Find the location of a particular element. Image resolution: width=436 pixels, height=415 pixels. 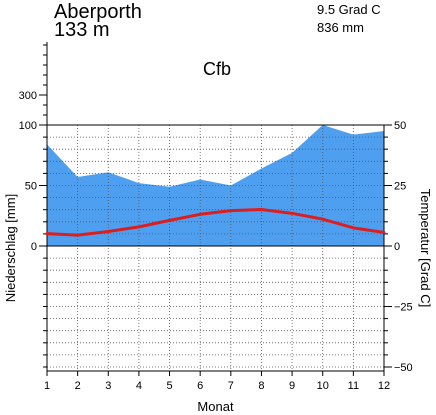

climate-classification: Cfb is located at coordinates (217, 69).